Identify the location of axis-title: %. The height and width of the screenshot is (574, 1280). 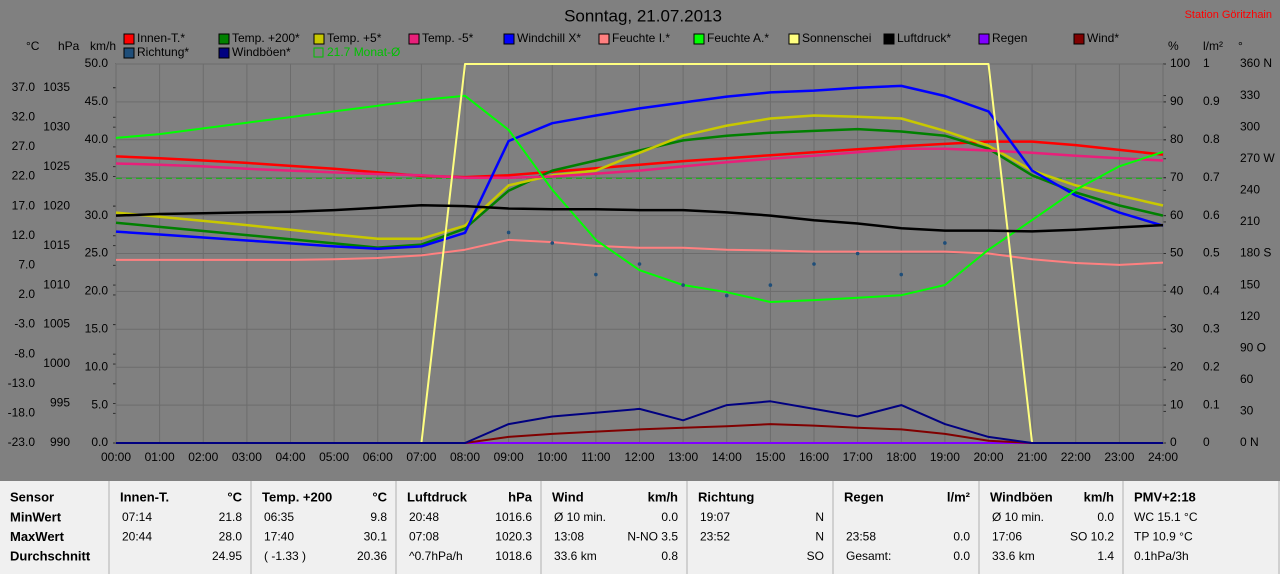
(1173, 46).